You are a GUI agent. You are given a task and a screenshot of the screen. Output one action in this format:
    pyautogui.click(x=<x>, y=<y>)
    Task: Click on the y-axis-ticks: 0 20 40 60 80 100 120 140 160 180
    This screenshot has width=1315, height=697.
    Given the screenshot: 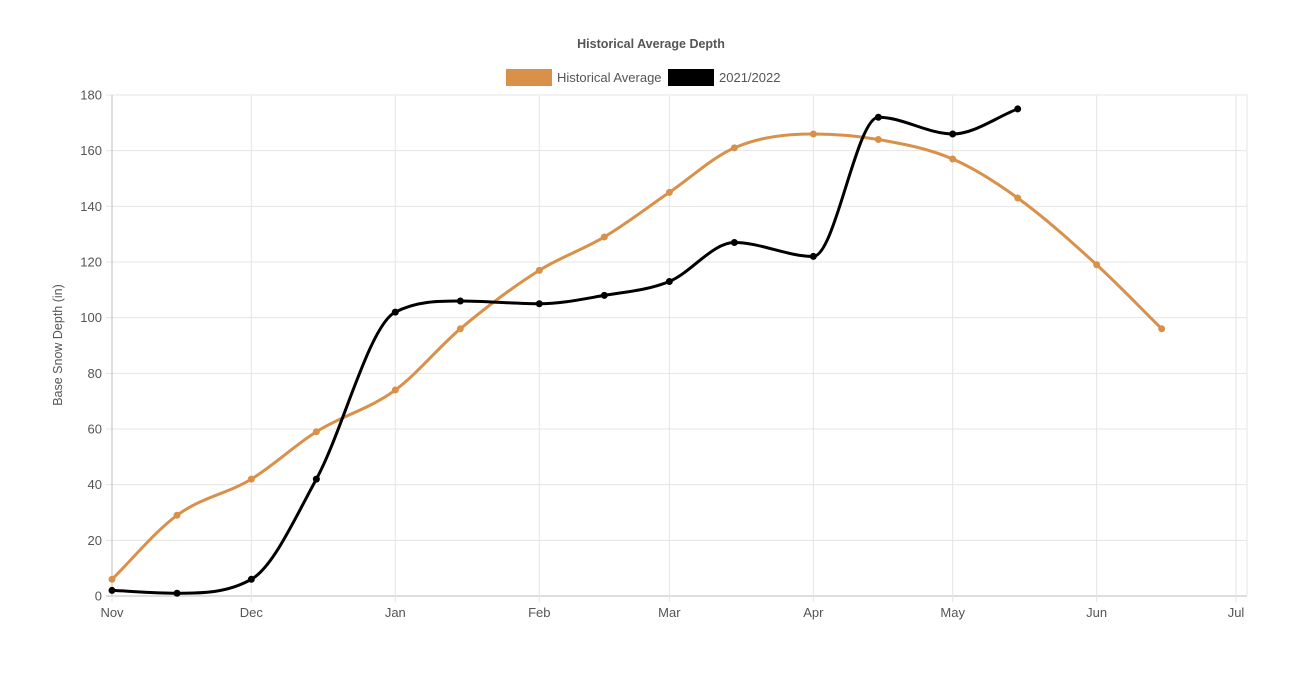 What is the action you would take?
    pyautogui.click(x=91, y=346)
    